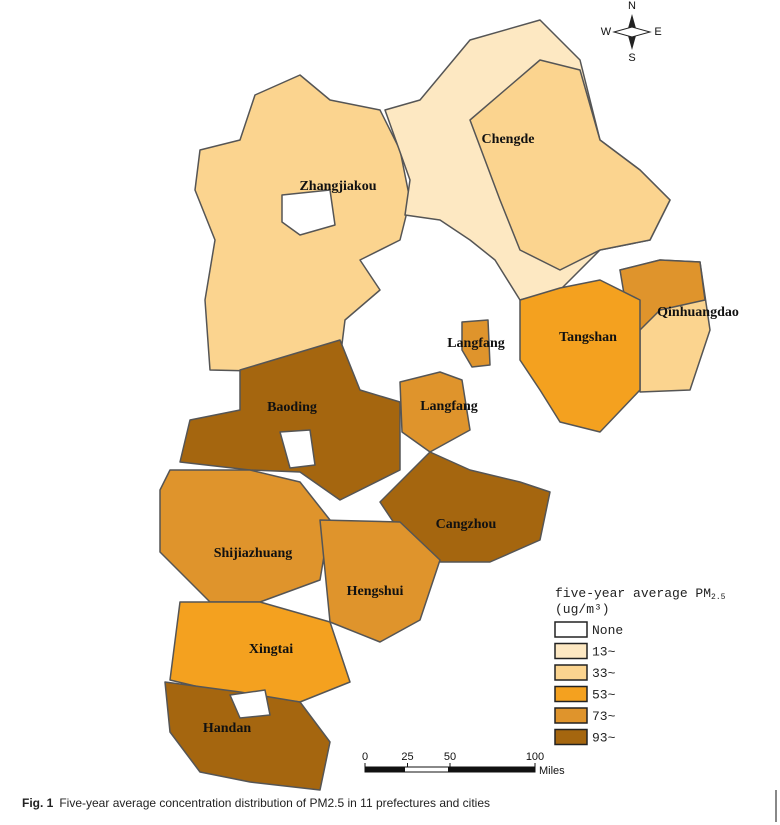 The height and width of the screenshot is (825, 780). I want to click on legend-title-sub: 2.5, so click(718, 597).